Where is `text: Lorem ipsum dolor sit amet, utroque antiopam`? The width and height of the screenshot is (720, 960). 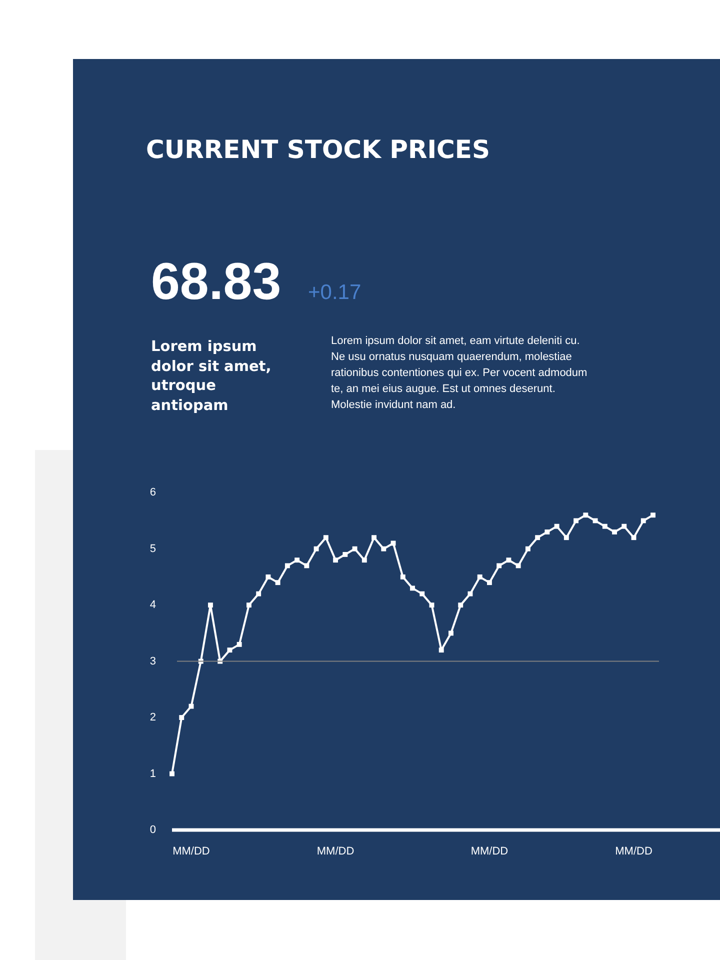
text: Lorem ipsum dolor sit amet, utroque antiopam is located at coordinates (211, 377).